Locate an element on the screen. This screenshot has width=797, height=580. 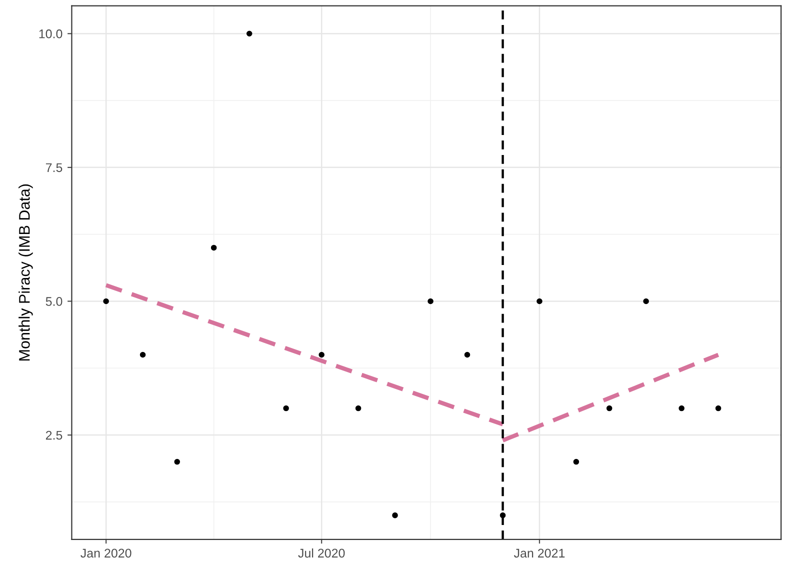
y-tick-label: 2.5 is located at coordinates (54, 435).